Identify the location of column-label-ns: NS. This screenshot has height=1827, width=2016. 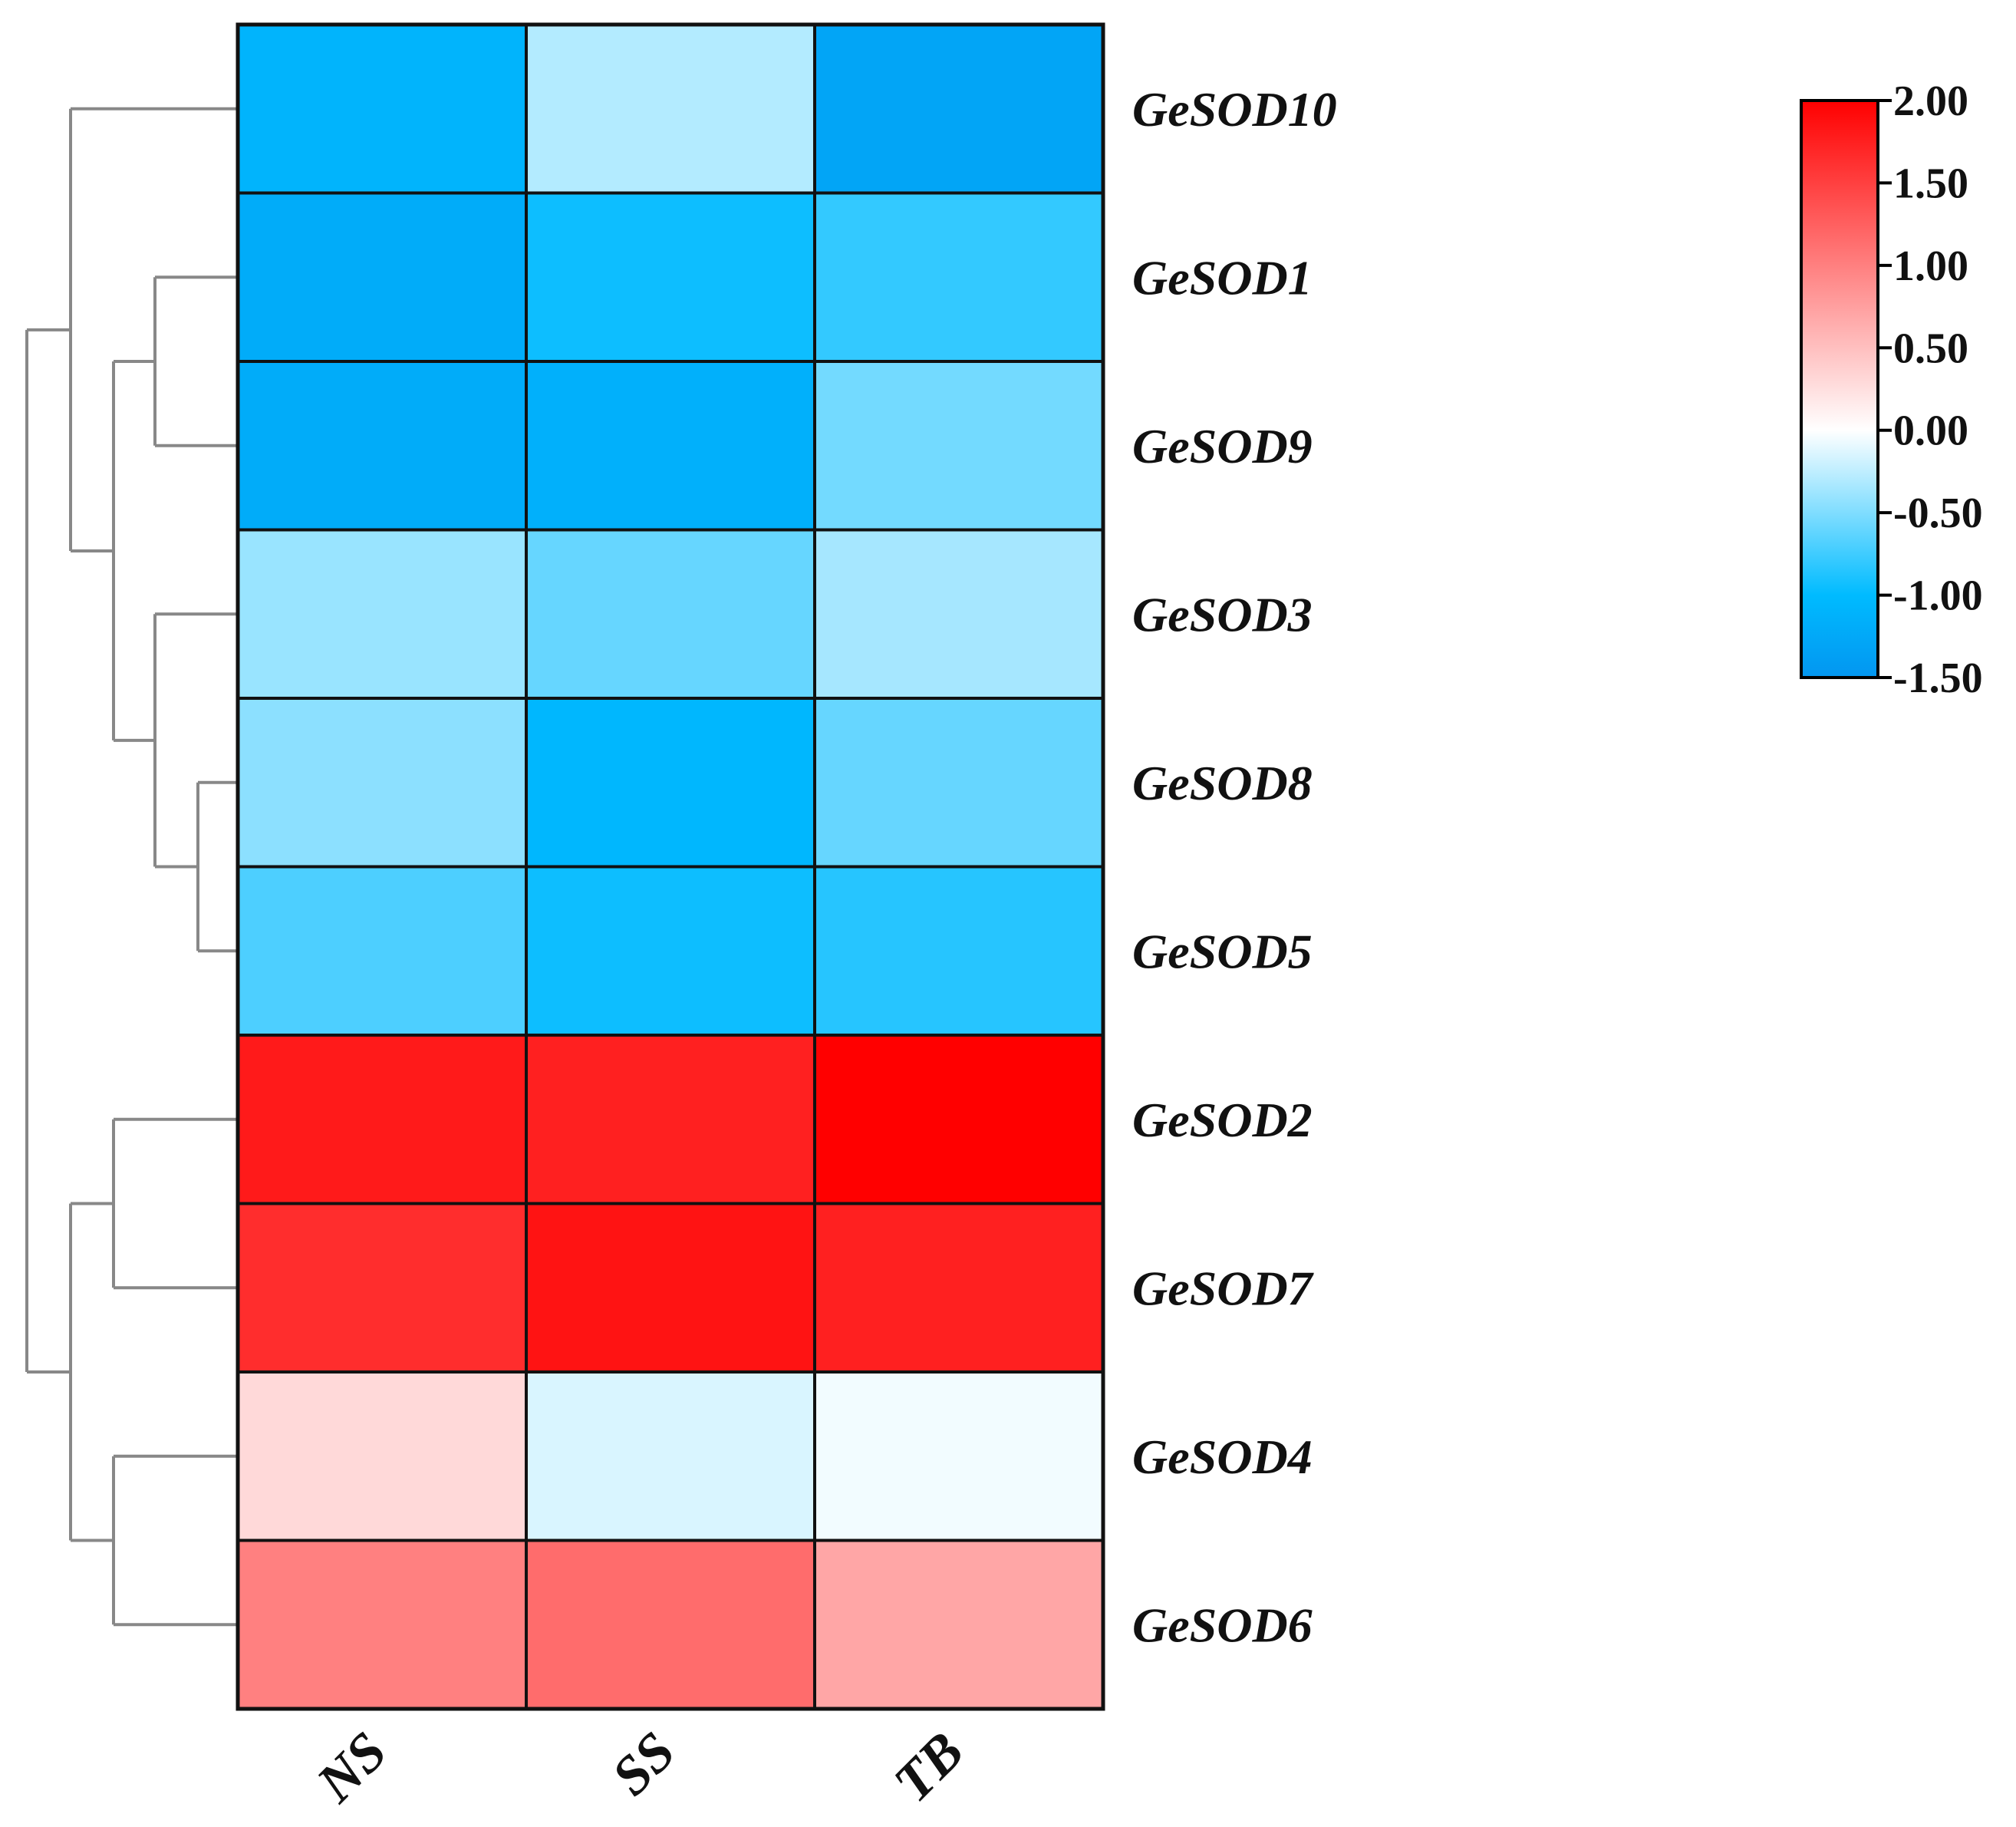
(351, 1767).